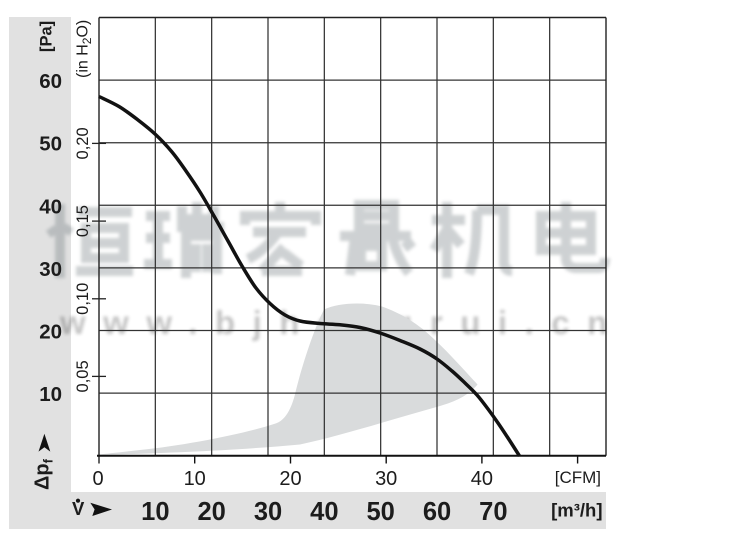  Describe the element at coordinates (47, 36) in the screenshot. I see `svg-text: [Pa]` at that location.